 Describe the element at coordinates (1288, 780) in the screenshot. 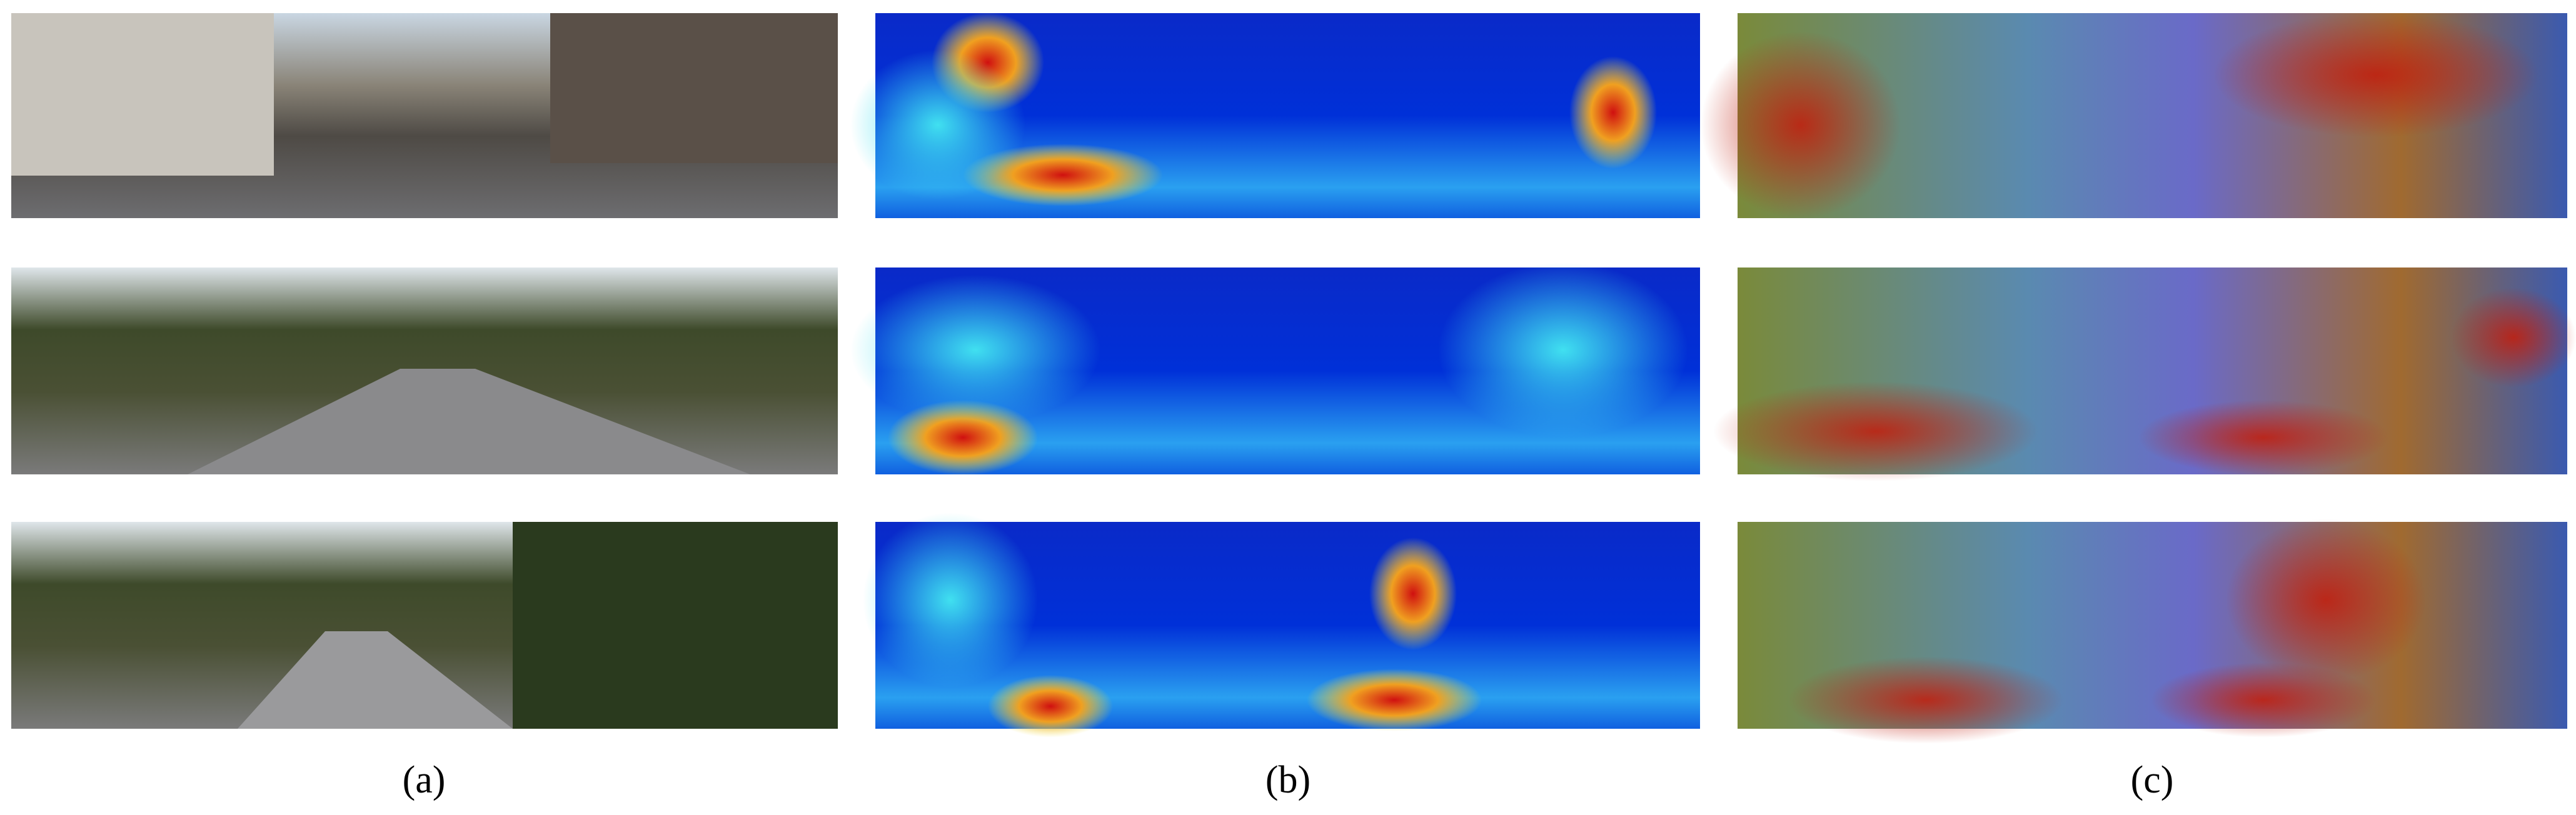

I see `caption: (b)` at that location.